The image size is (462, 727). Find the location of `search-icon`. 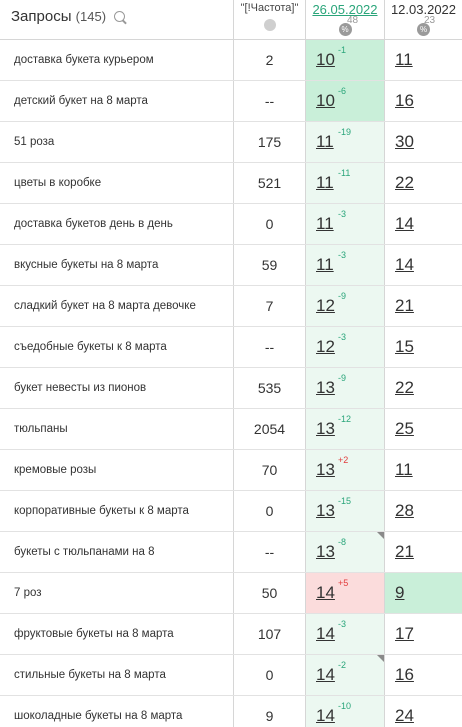

search-icon is located at coordinates (120, 16).